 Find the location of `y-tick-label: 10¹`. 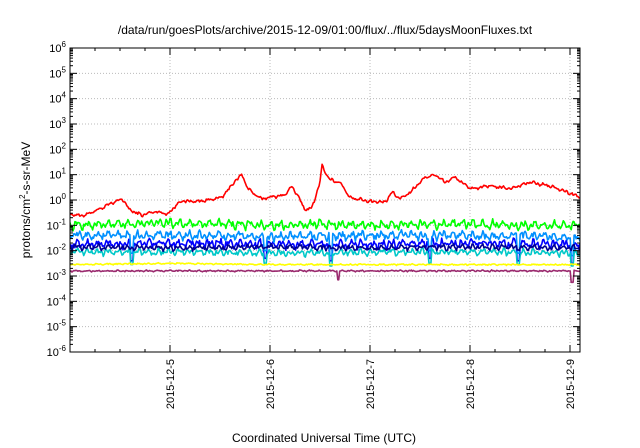

y-tick-label: 10¹ is located at coordinates (57, 174).